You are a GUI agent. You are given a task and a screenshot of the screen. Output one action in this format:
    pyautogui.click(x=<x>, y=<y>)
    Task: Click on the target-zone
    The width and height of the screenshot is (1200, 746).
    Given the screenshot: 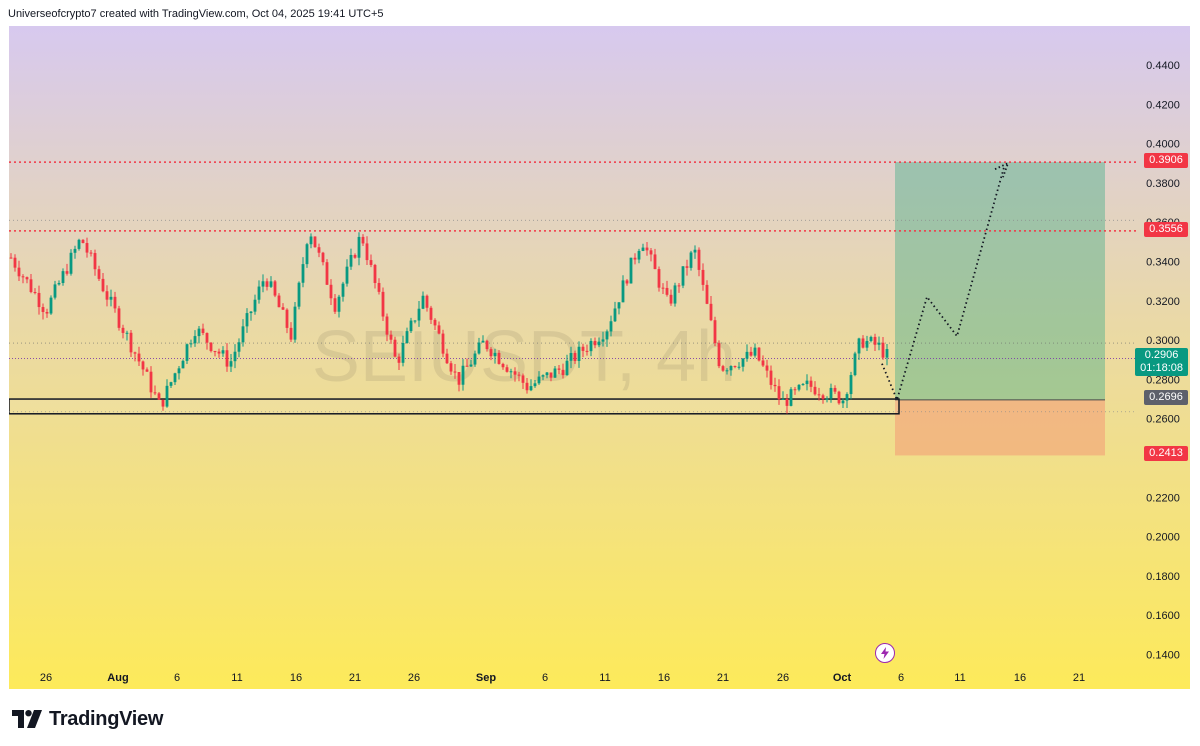 What is the action you would take?
    pyautogui.click(x=1000, y=281)
    